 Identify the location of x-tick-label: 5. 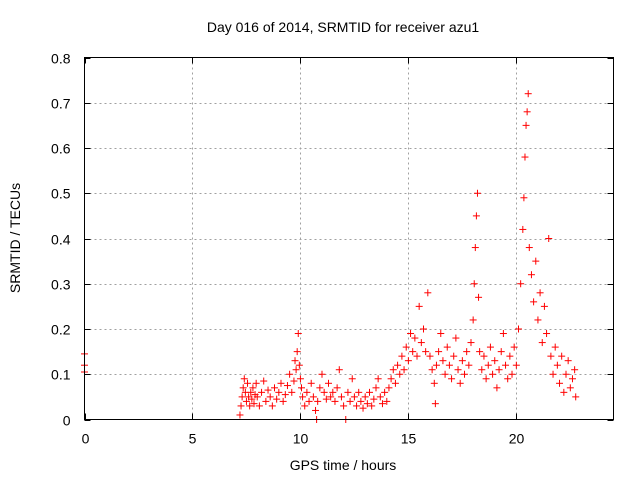
(193, 439).